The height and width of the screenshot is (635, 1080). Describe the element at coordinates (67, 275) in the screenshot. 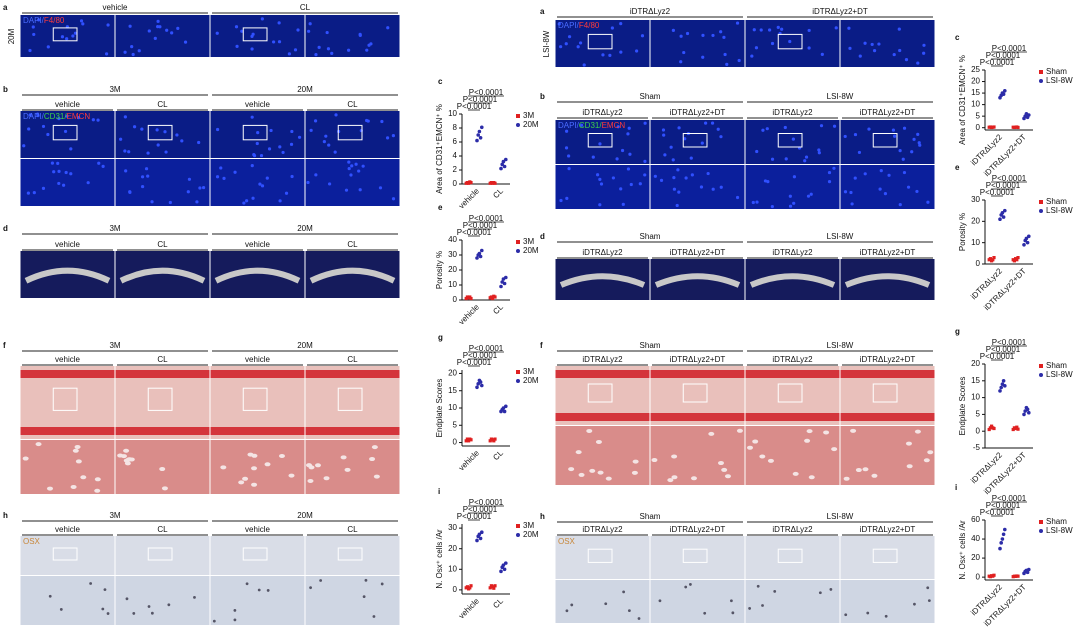

I see `bone-section` at that location.